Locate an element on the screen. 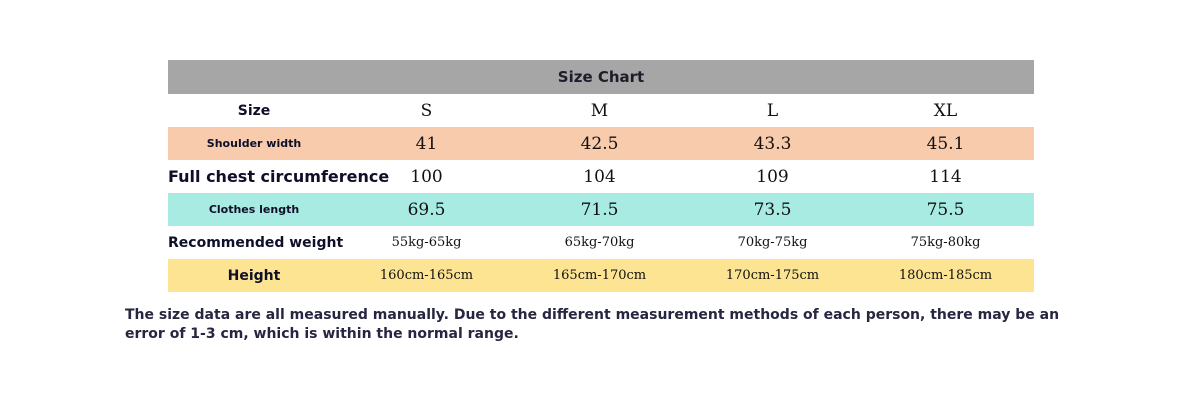  height-m: 165cm-170cm is located at coordinates (599, 275).